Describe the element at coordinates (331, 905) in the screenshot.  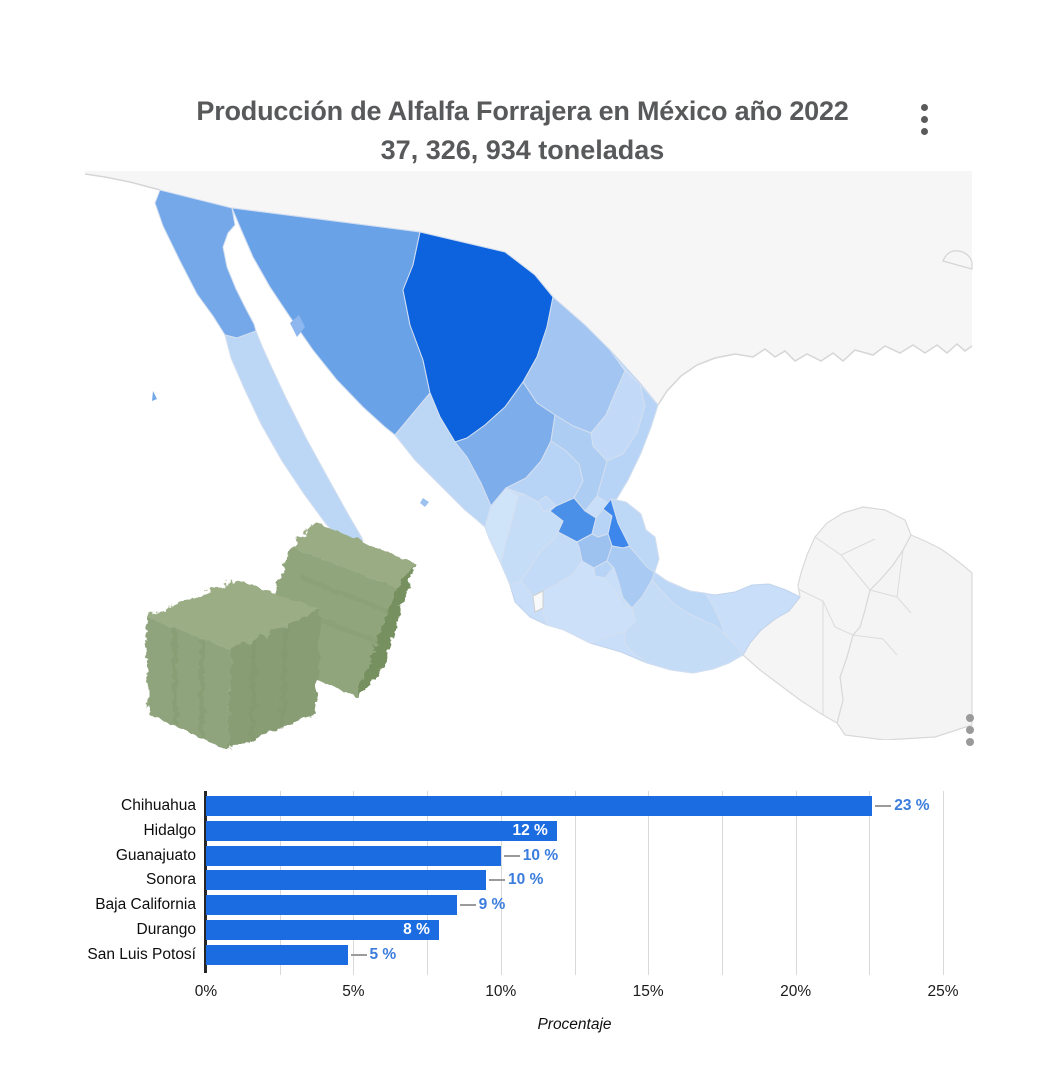
I see `bar-baja-california` at that location.